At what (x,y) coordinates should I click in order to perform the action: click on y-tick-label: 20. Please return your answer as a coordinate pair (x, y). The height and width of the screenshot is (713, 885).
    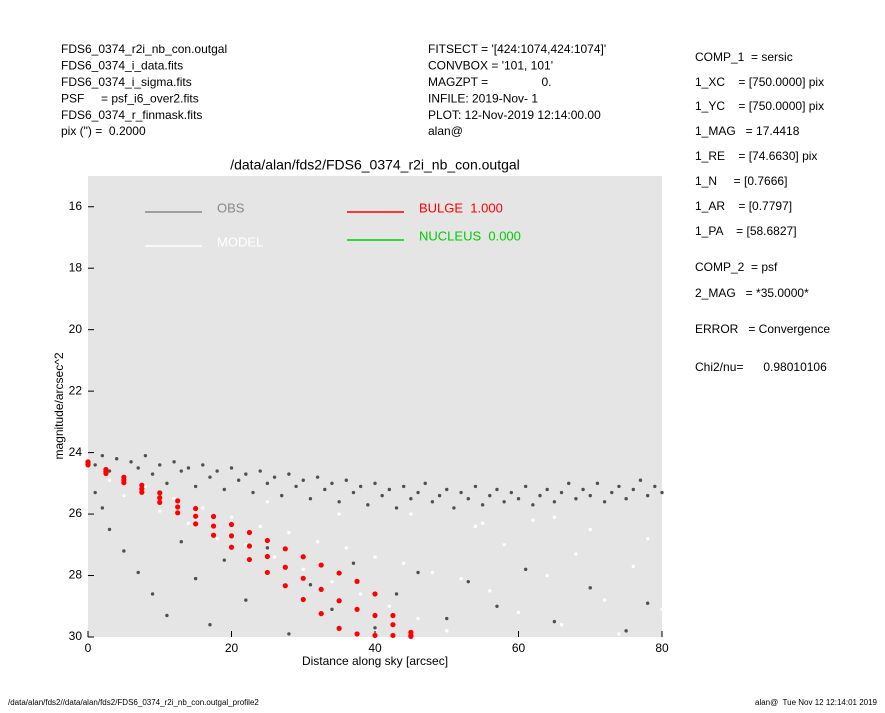
    Looking at the image, I should click on (76, 329).